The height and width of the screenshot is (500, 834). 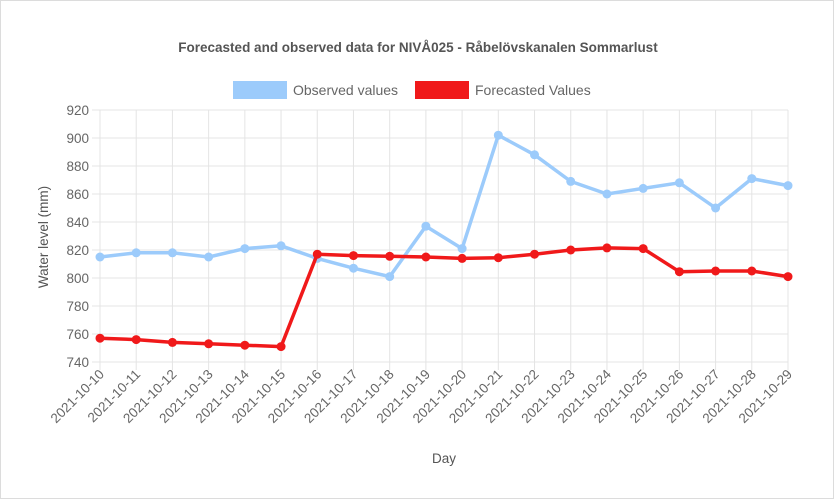 I want to click on y-tick-label: 760, so click(x=77, y=334).